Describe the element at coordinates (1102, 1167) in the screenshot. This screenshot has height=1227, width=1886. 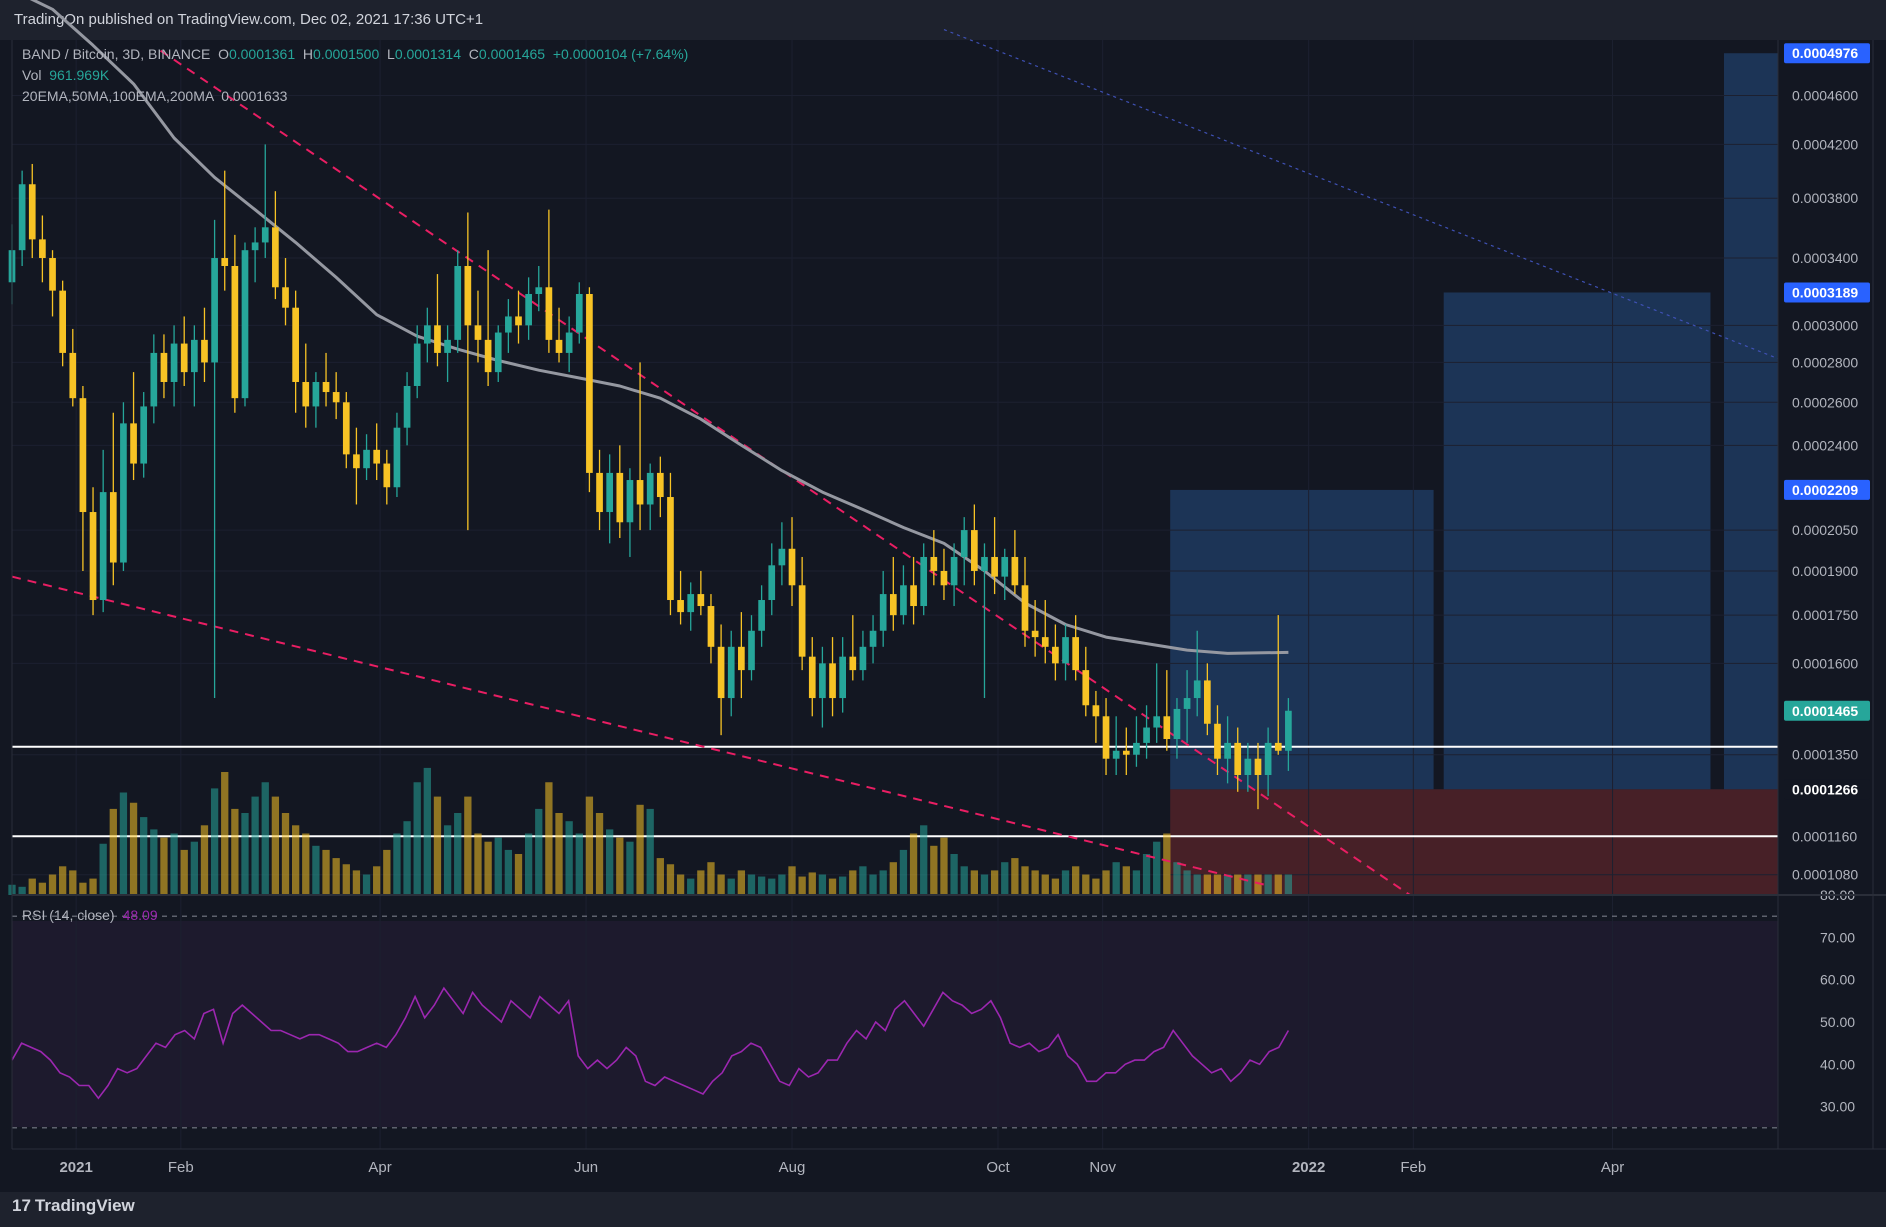
I see `time-tick-label: Nov` at that location.